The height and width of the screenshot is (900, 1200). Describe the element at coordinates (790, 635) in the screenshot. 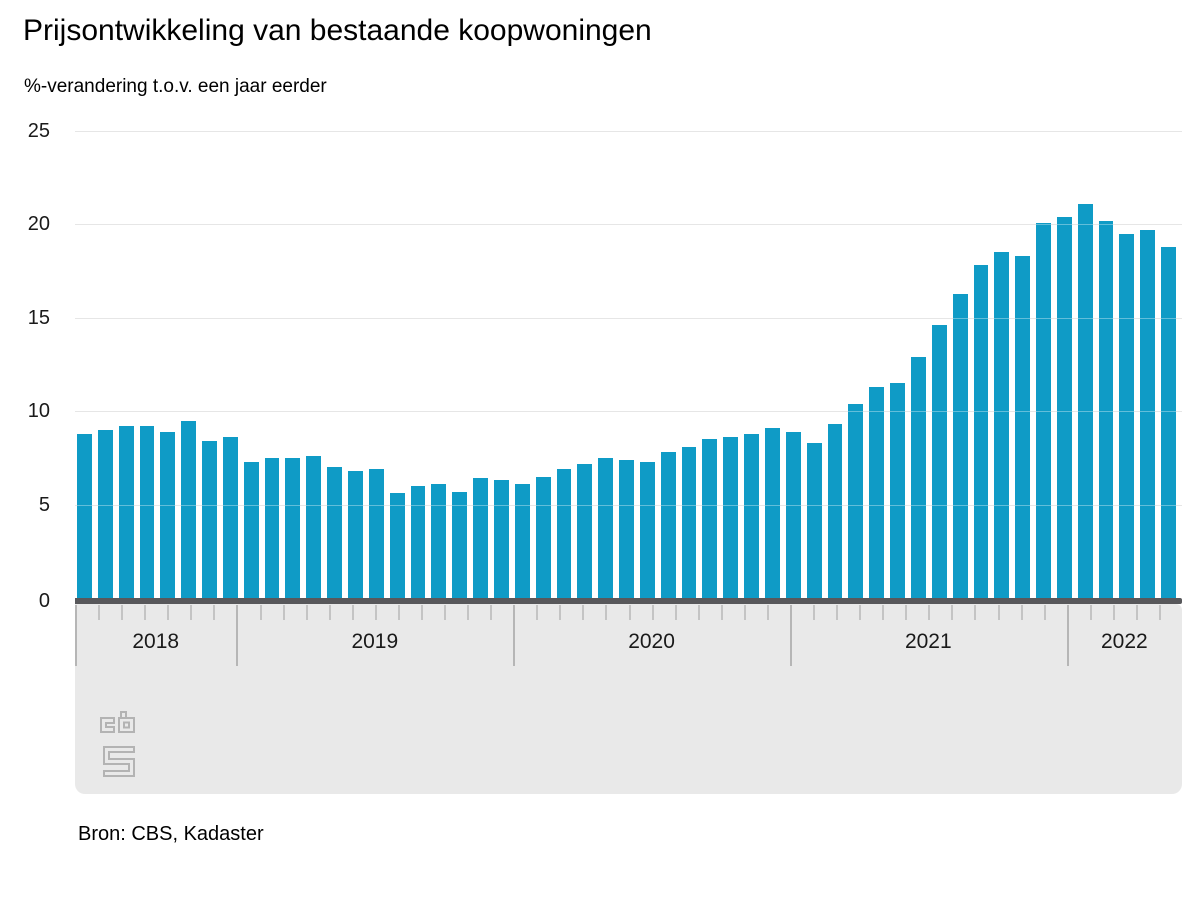

I see `year-separator-2021` at that location.